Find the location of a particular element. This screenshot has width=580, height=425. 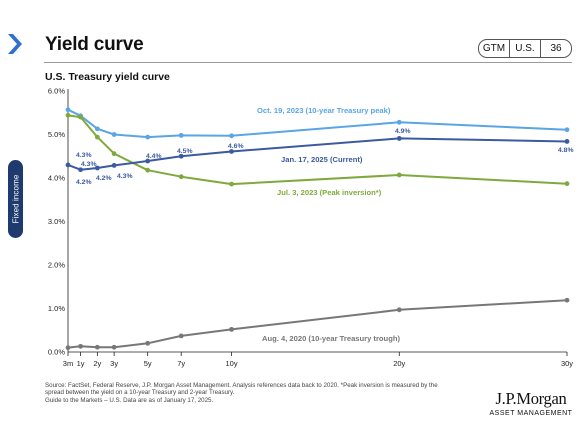

logo-subtitle: ASSET MANAGEMENT is located at coordinates (531, 413).